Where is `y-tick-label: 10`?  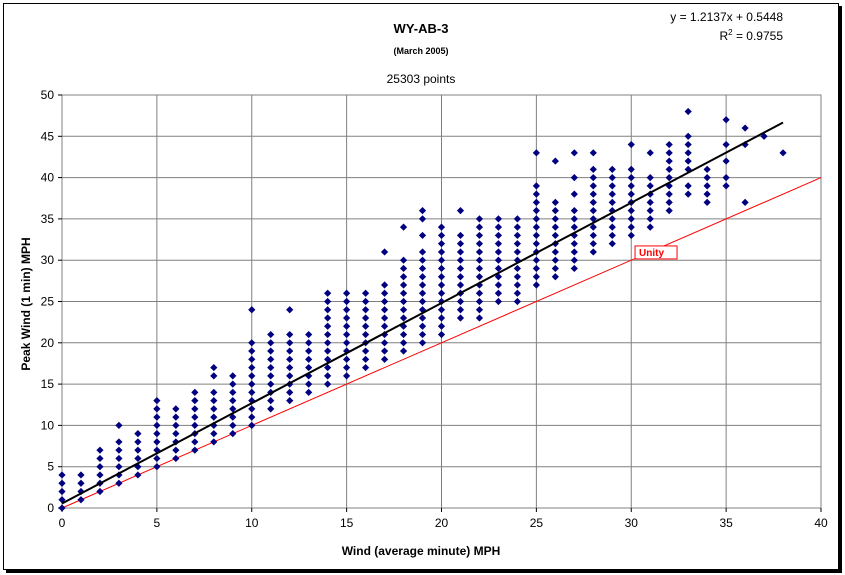 y-tick-label: 10 is located at coordinates (48, 425).